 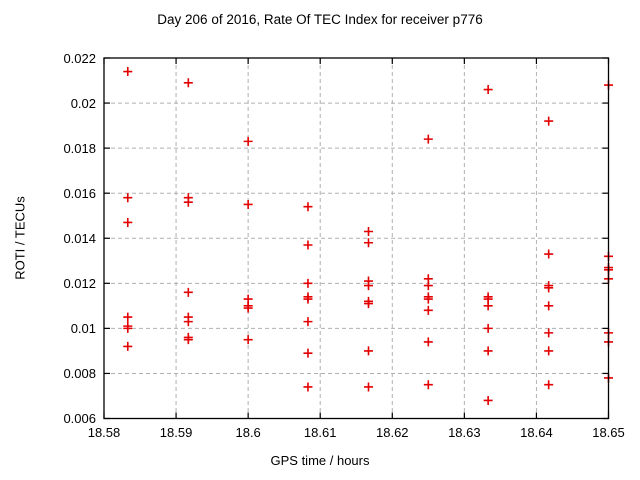 What do you see at coordinates (79, 58) in the screenshot?
I see `y-tick-label: 0.022` at bounding box center [79, 58].